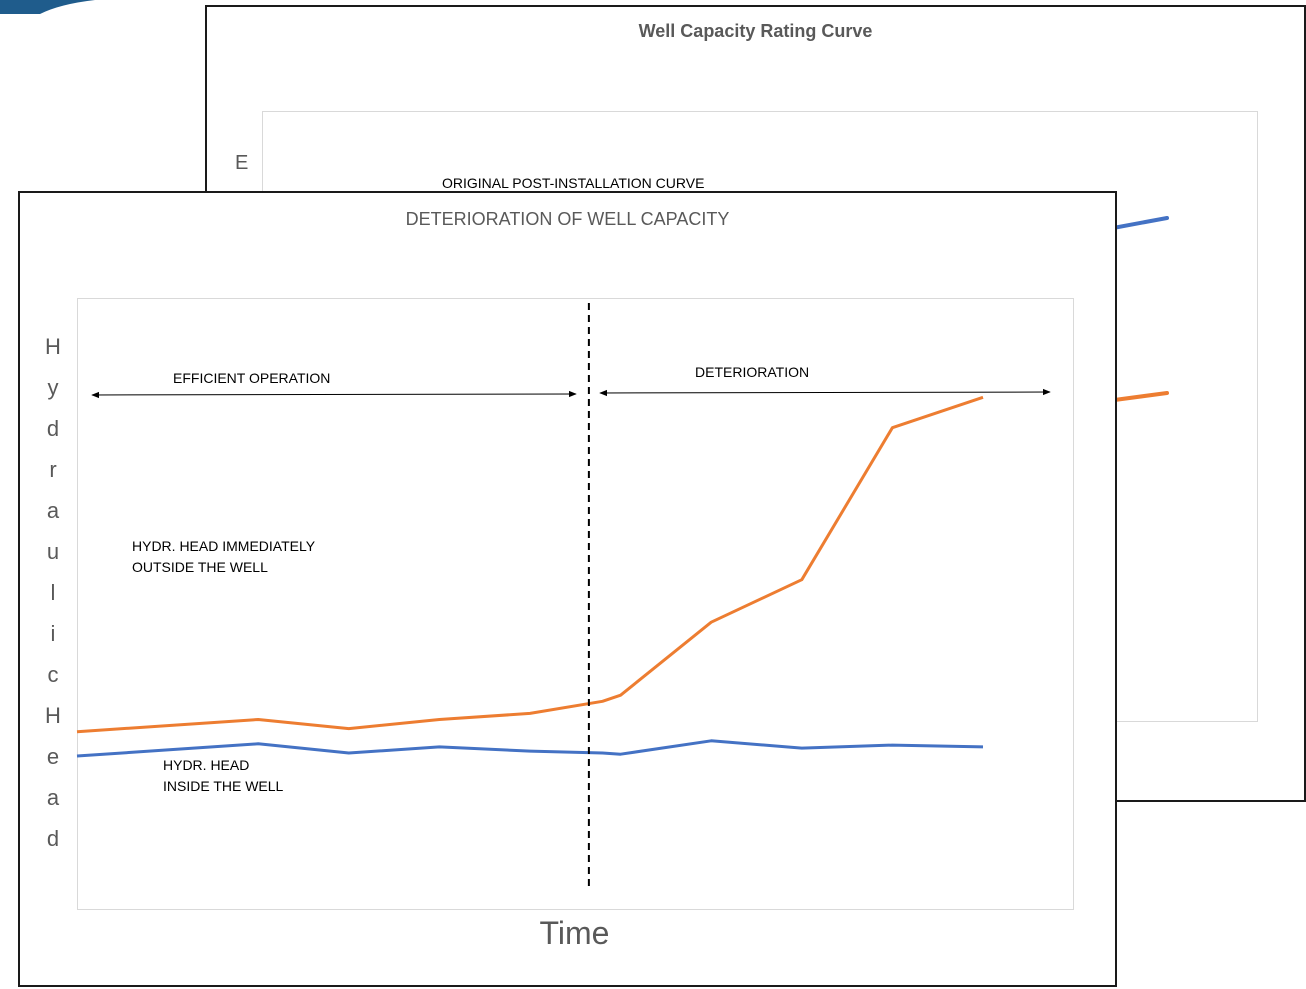 The height and width of the screenshot is (989, 1306). I want to click on back-annotation-original-curve: ORIGINAL POST-INSTALLATION CURVE, so click(573, 183).